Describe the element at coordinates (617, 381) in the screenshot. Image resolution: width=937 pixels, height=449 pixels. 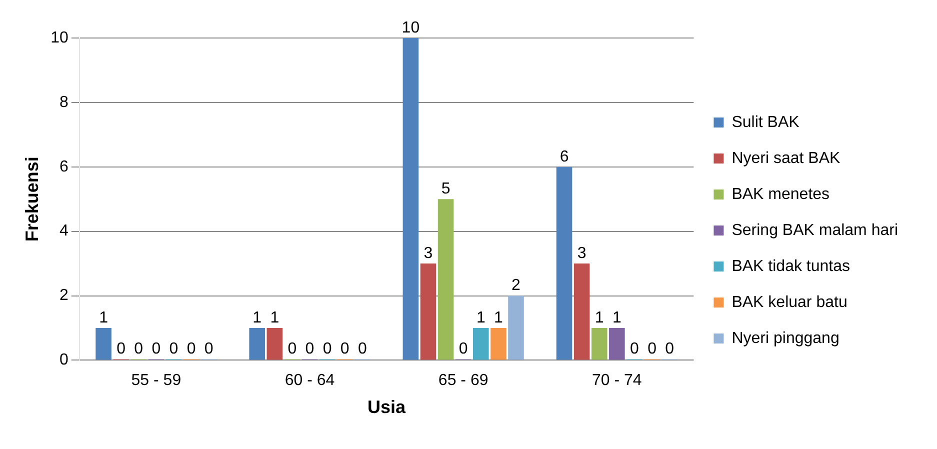
I see `x-tick-label: 70 - 74` at that location.